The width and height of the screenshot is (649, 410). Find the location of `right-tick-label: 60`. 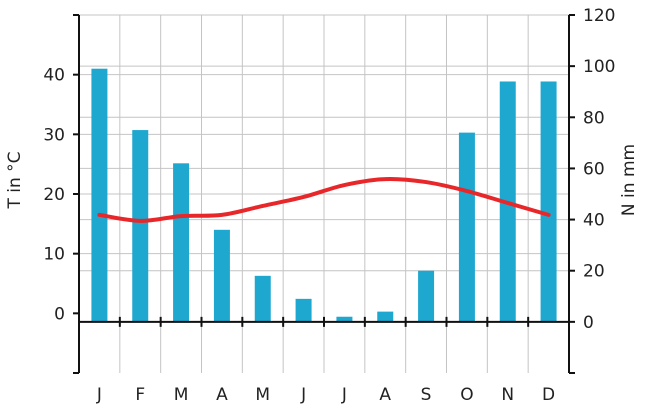

right-tick-label: 60 is located at coordinates (594, 169).